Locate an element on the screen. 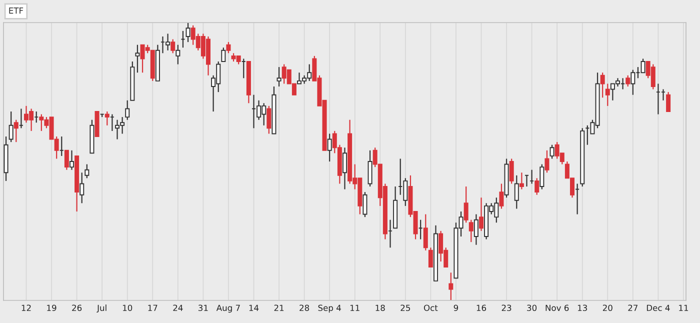 The image size is (700, 323). x-tick-label: 12 is located at coordinates (26, 307).